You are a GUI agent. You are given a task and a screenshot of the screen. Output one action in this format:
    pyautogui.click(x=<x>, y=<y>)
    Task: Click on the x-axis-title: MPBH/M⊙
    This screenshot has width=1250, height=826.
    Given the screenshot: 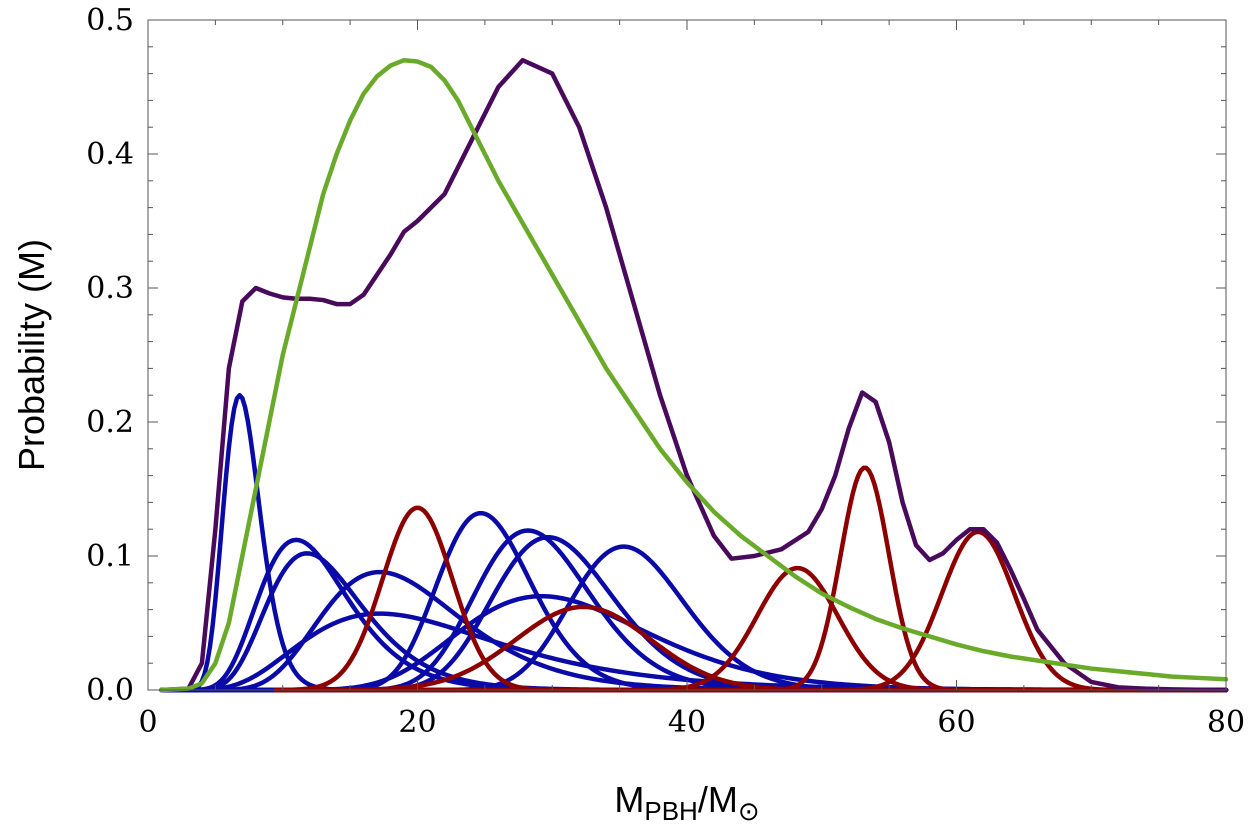 What is the action you would take?
    pyautogui.click(x=686, y=802)
    